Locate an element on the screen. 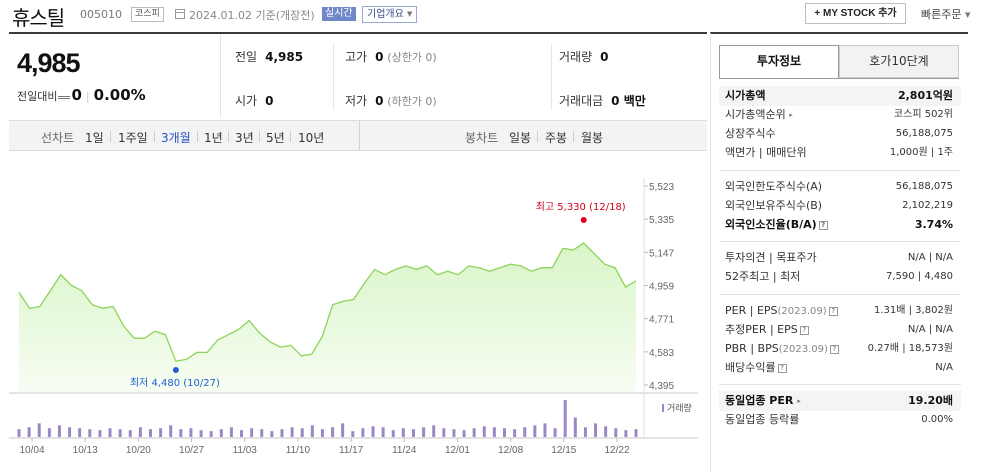 The height and width of the screenshot is (472, 985). week52-values: 7,590 | 4,480 is located at coordinates (919, 276).